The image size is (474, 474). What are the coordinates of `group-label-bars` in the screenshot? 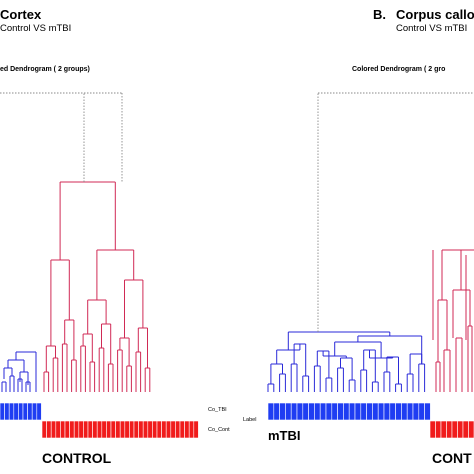 It's located at (237, 420).